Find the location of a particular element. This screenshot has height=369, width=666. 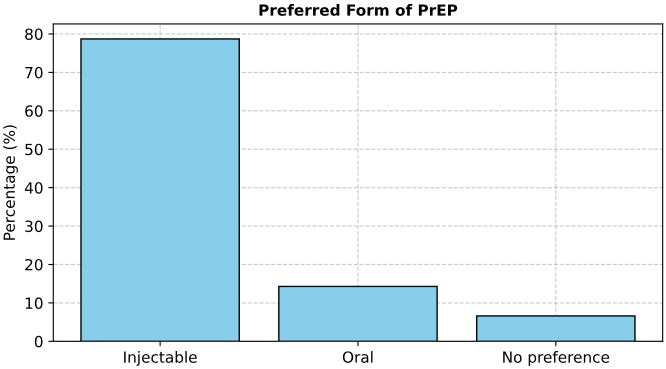

y-tick-label: 70 is located at coordinates (34, 72).